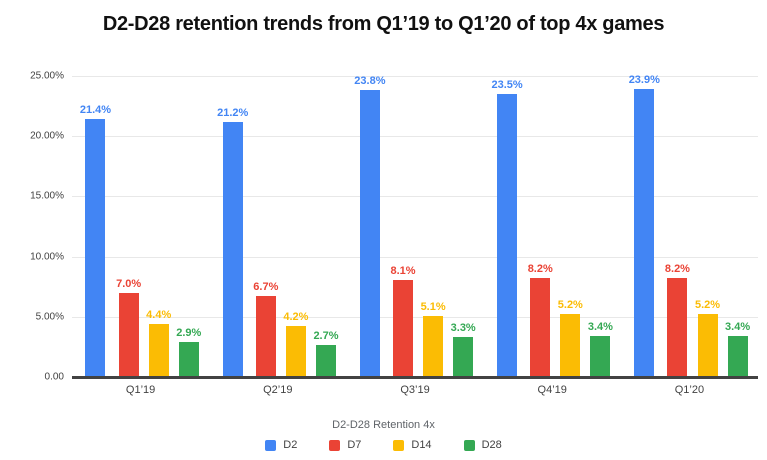 The height and width of the screenshot is (460, 767). I want to click on bar-cell: 23.8%, so click(369, 226).